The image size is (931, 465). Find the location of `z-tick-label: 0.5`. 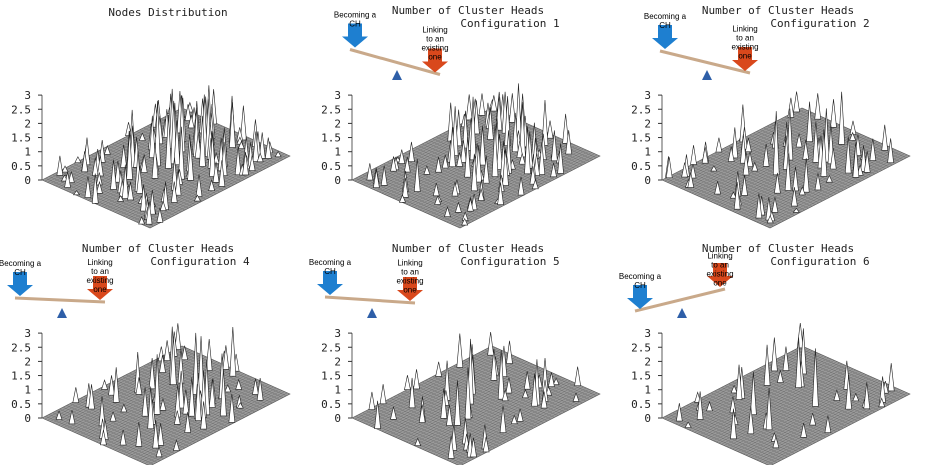

z-tick-label: 0.5 is located at coordinates (21, 404).